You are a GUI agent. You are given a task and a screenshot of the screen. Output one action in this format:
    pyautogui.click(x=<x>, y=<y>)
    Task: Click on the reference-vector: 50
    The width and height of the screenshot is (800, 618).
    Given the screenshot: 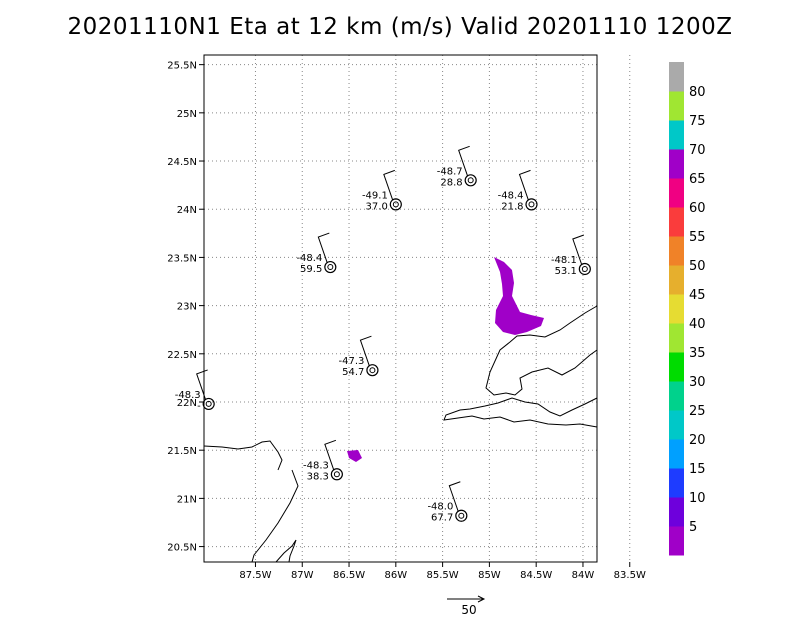 What is the action you would take?
    pyautogui.click(x=466, y=606)
    